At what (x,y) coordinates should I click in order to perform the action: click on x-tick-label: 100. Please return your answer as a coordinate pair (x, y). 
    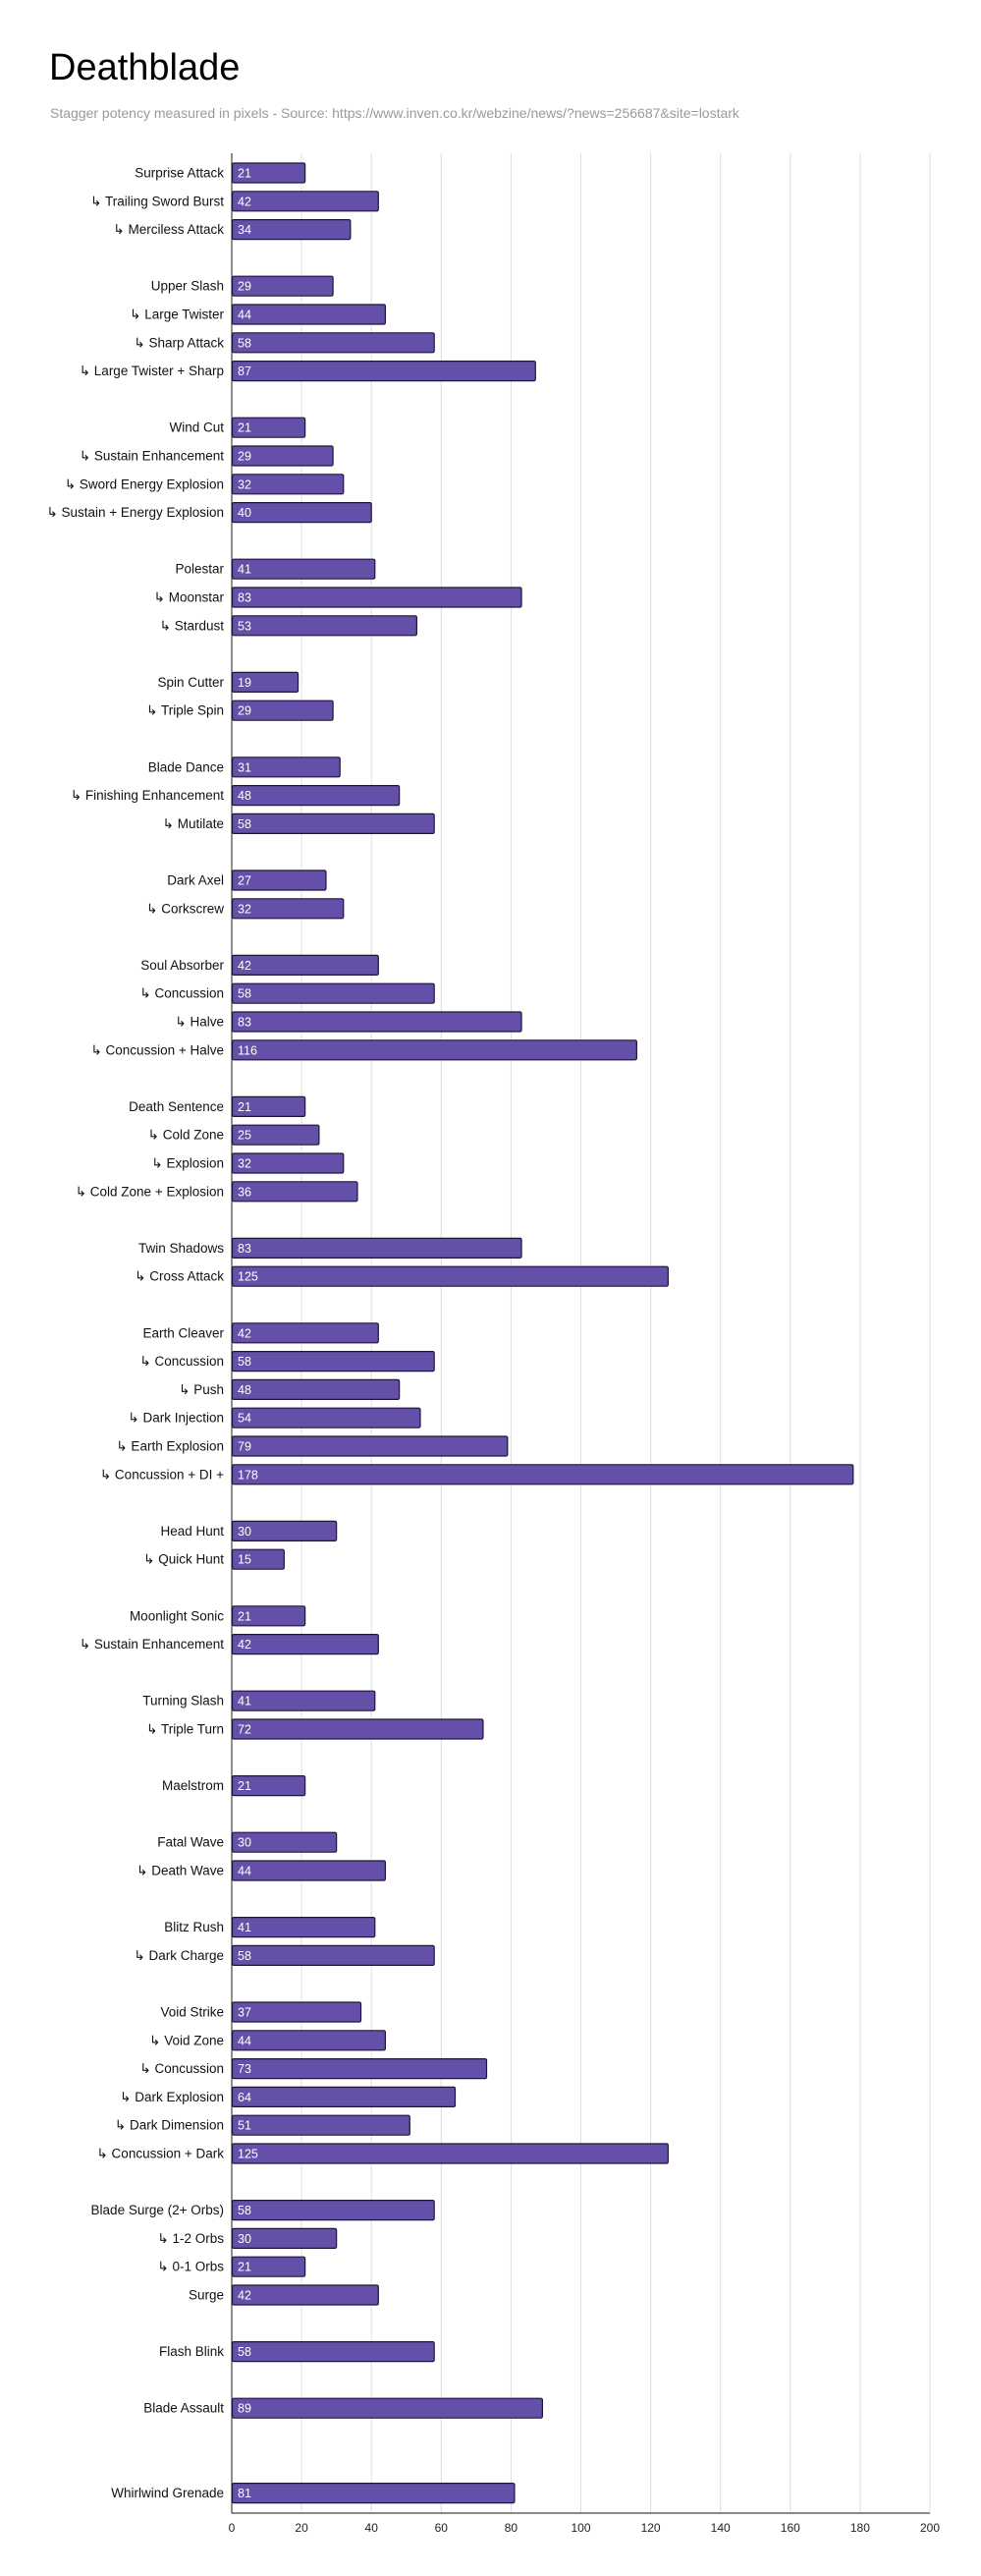
    Looking at the image, I should click on (580, 2528).